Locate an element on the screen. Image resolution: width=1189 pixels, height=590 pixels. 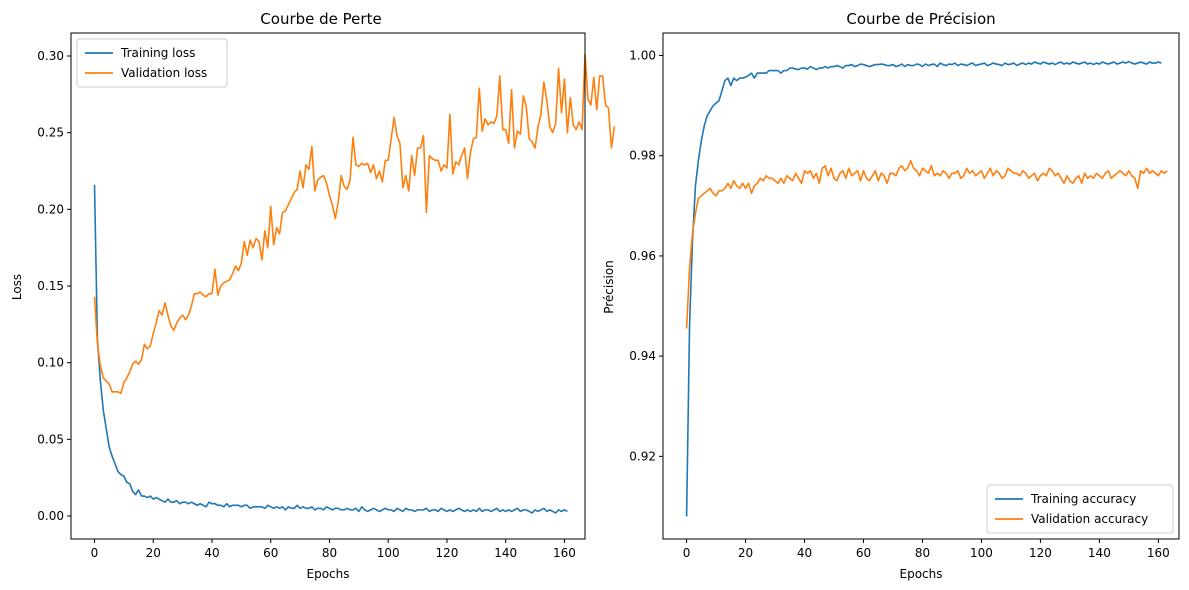
accuracy-chart-legend-box is located at coordinates (1080, 509).